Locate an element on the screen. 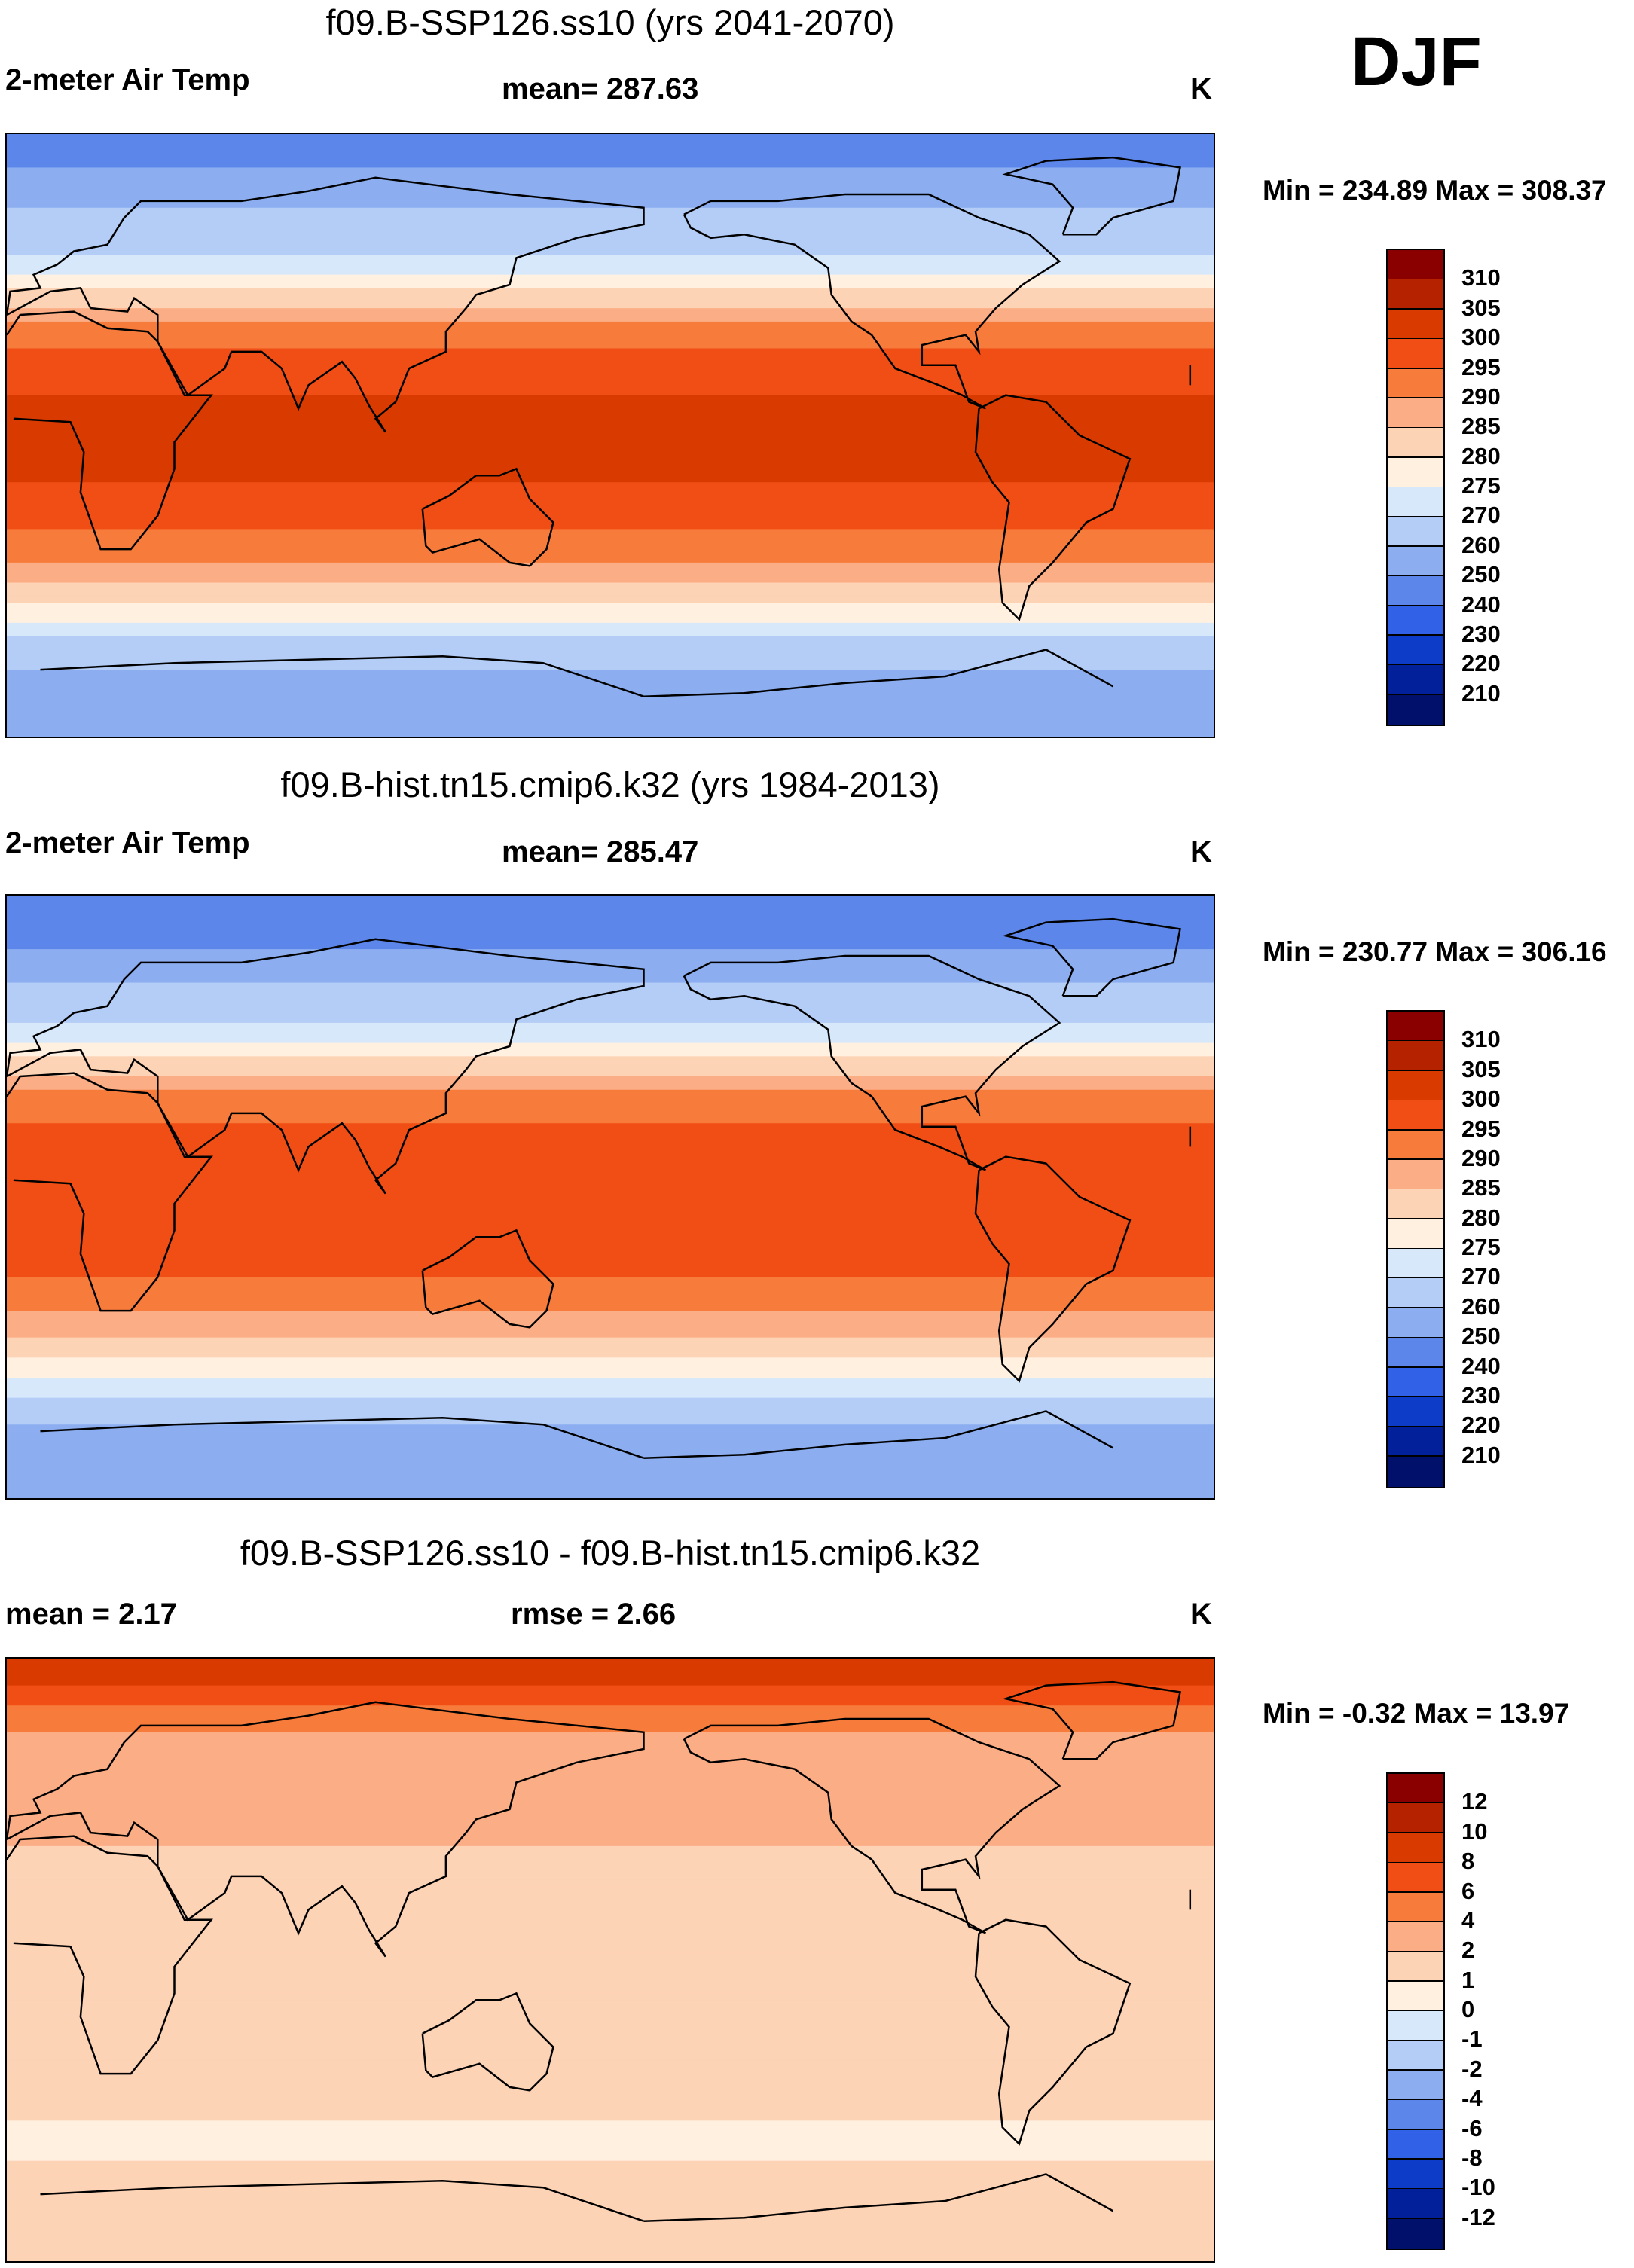  colorbar-tick-label: 280 is located at coordinates (1481, 1217).